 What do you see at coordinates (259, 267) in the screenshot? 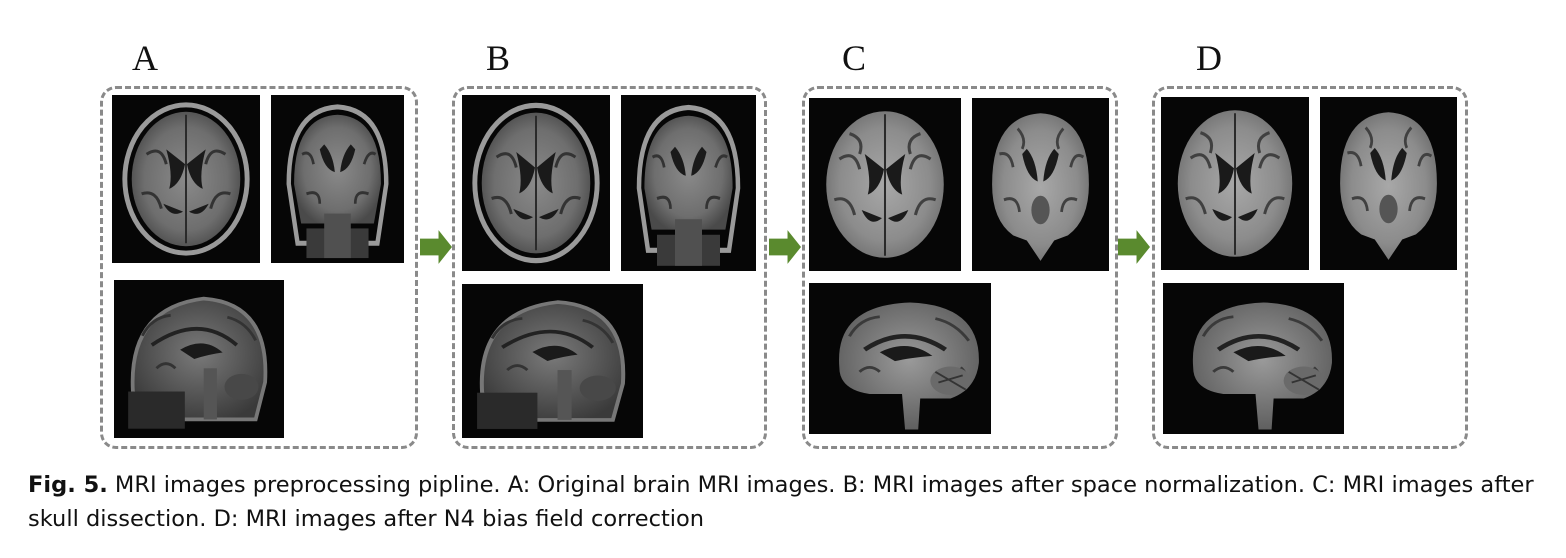
I see `panel-a-box` at bounding box center [259, 267].